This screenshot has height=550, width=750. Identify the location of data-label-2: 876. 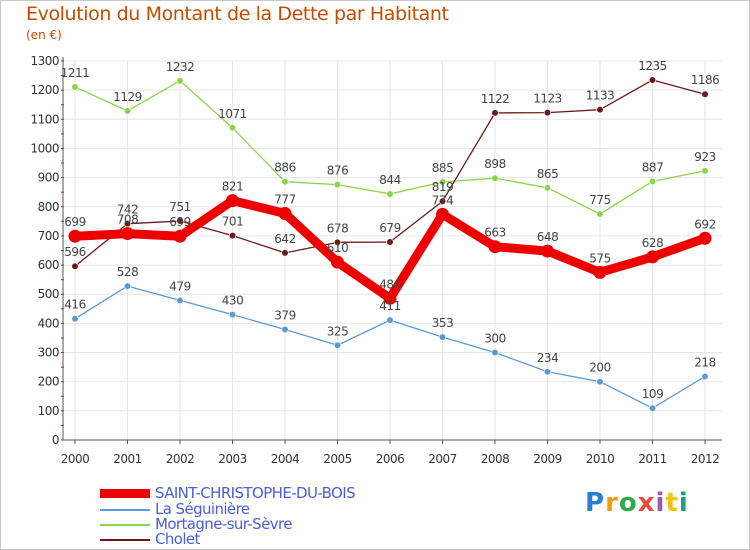
(337, 171).